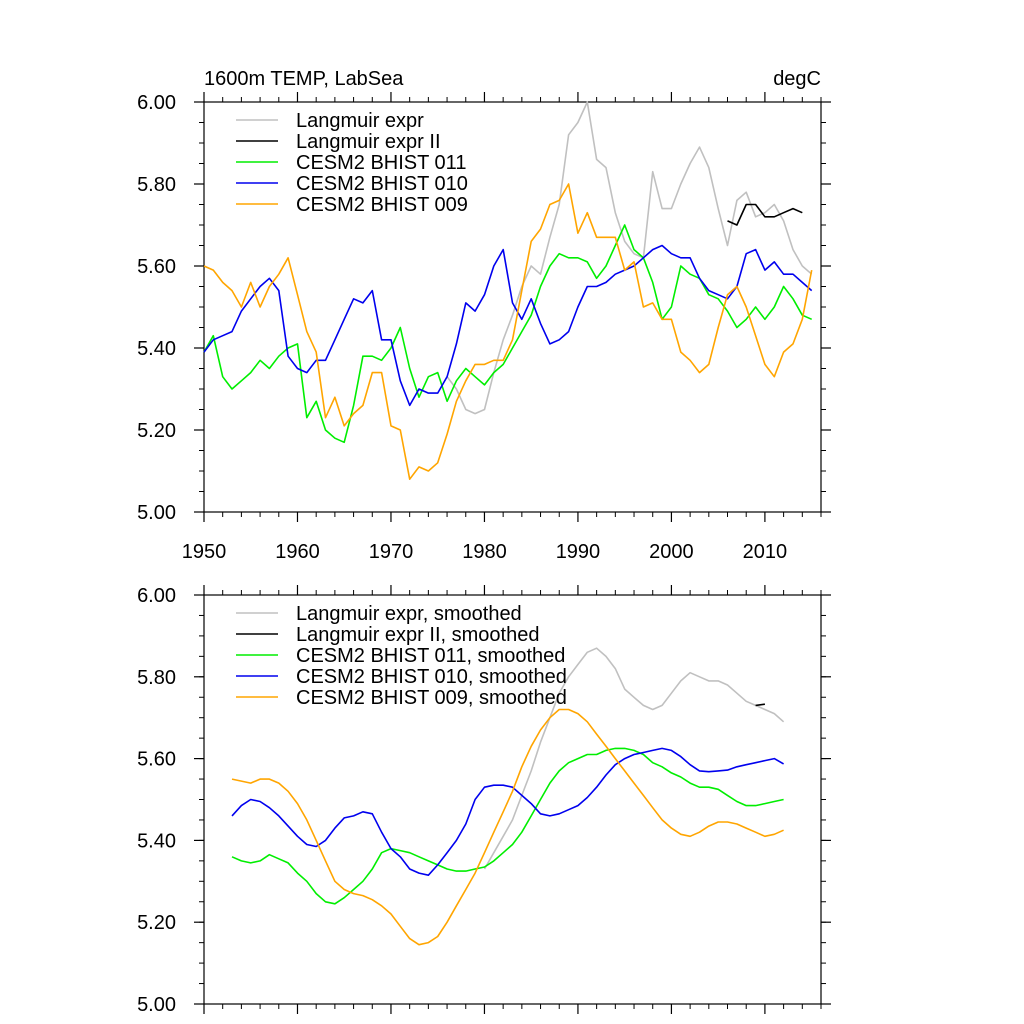  Describe the element at coordinates (204, 552) in the screenshot. I see `x-tick-label: 1950` at that location.